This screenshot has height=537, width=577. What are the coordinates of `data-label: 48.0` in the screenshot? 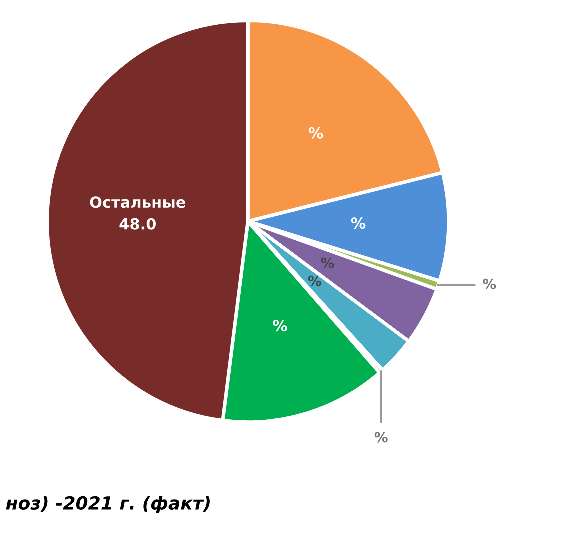 It's located at (138, 224).